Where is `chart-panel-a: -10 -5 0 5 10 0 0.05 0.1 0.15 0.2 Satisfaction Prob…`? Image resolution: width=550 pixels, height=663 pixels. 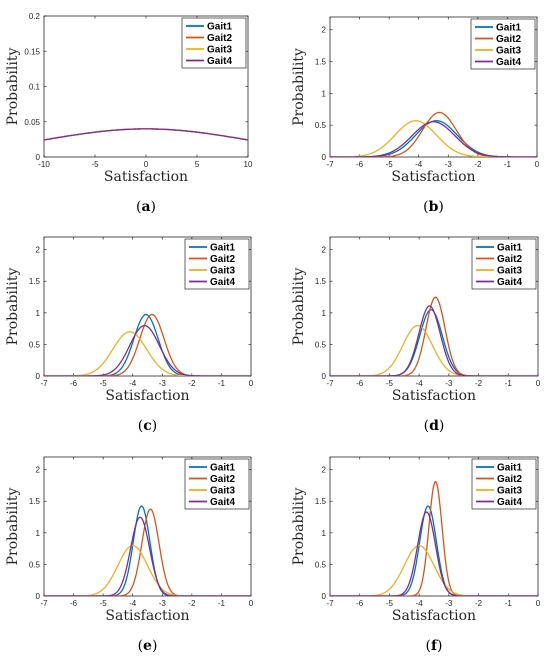 chart-panel-a: -10 -5 0 5 10 0 0.05 0.1 0.15 0.2 Satisfaction Prob… is located at coordinates (129, 113).